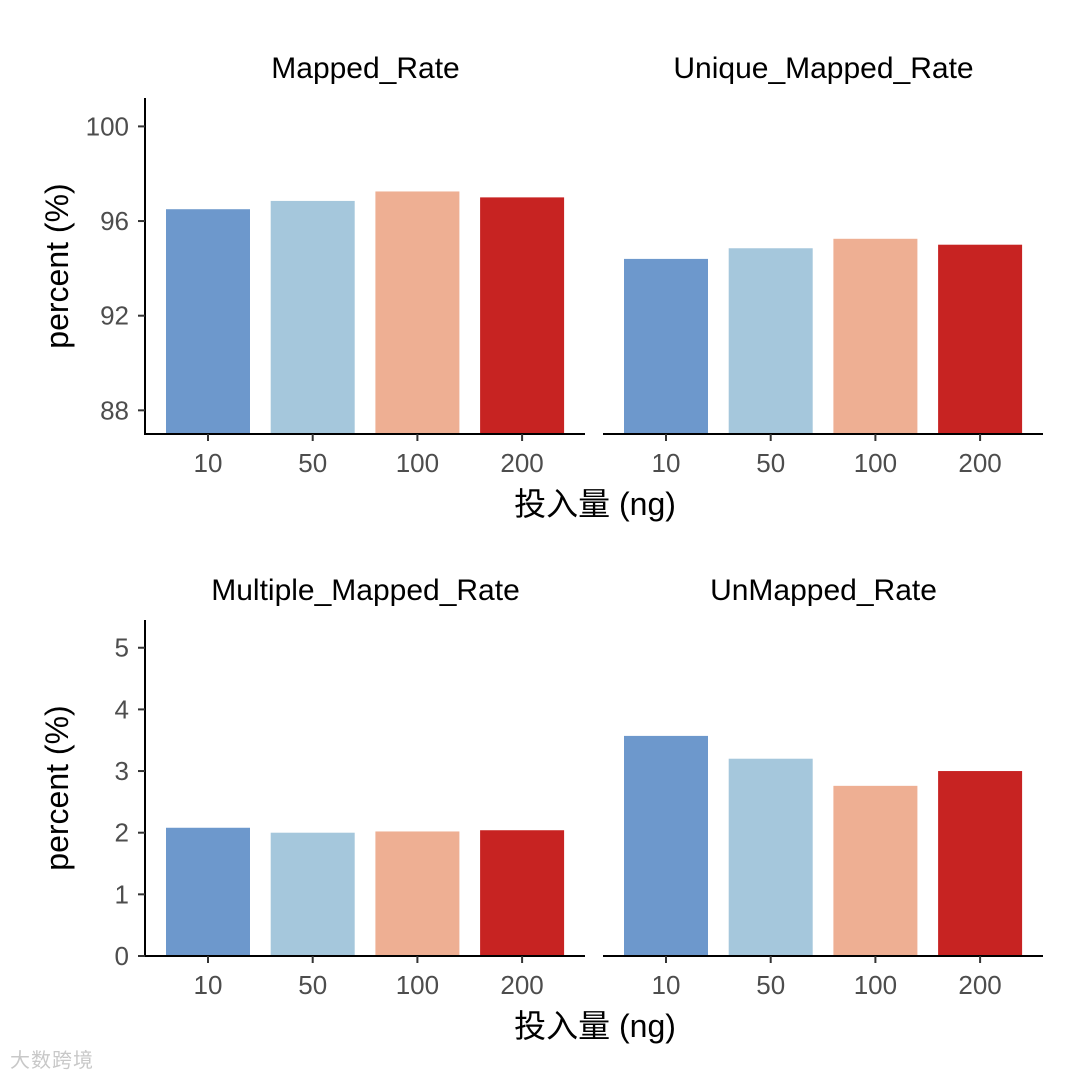 The width and height of the screenshot is (1080, 1085). Describe the element at coordinates (365, 68) in the screenshot. I see `facet-title: Mapped_Rate` at that location.